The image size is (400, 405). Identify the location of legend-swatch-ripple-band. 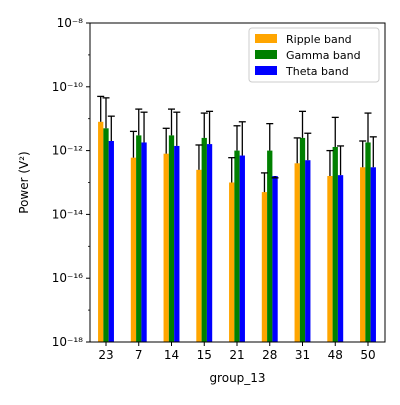
(266, 38).